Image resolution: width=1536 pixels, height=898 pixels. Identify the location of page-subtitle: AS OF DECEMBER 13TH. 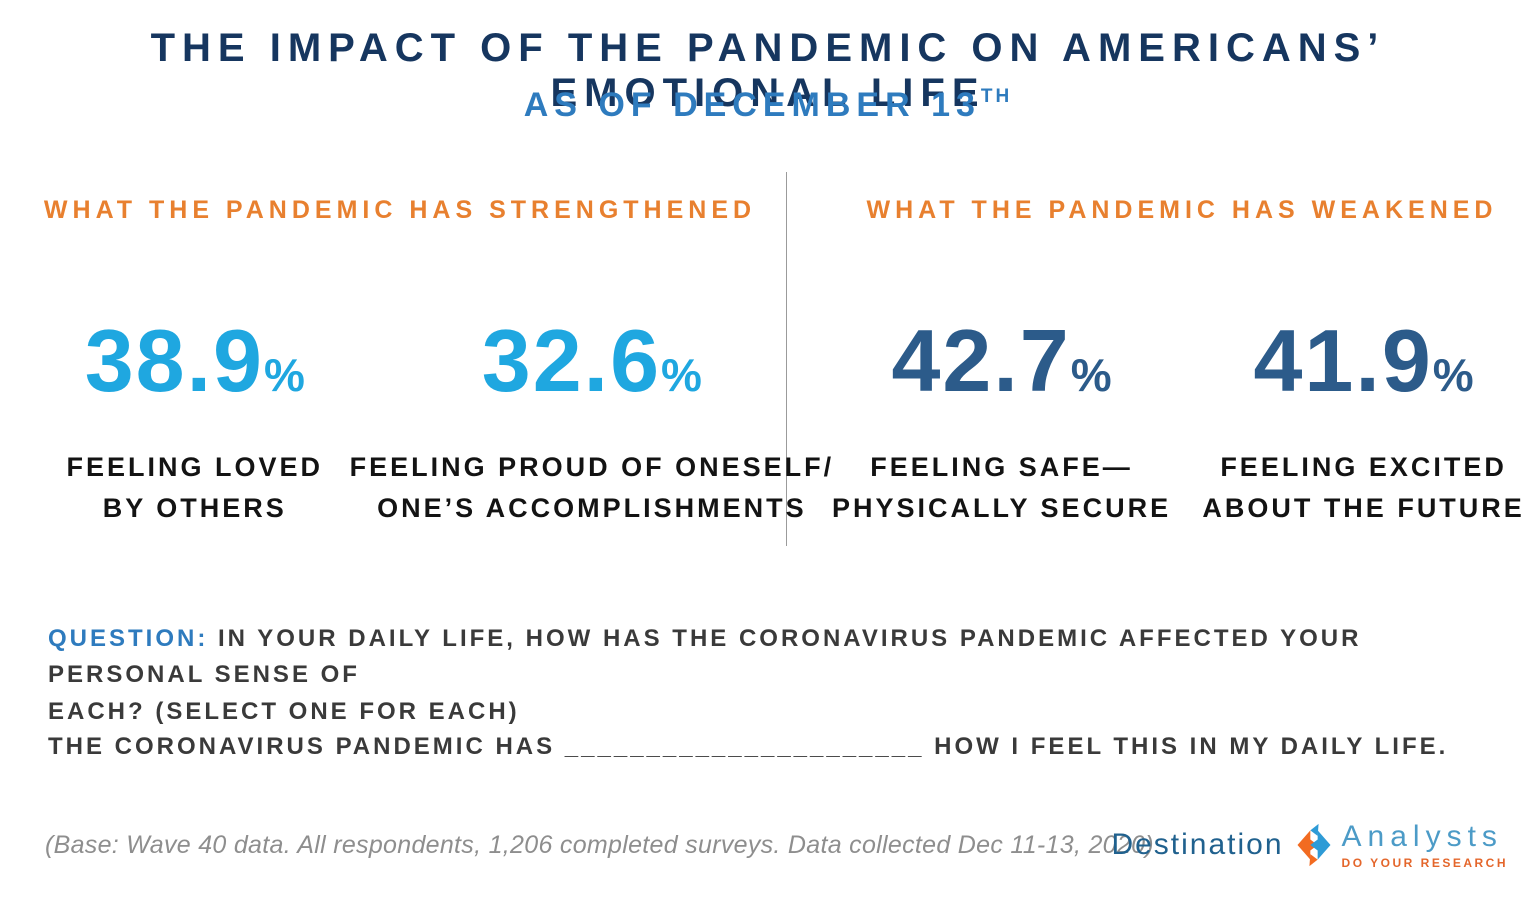
(768, 105).